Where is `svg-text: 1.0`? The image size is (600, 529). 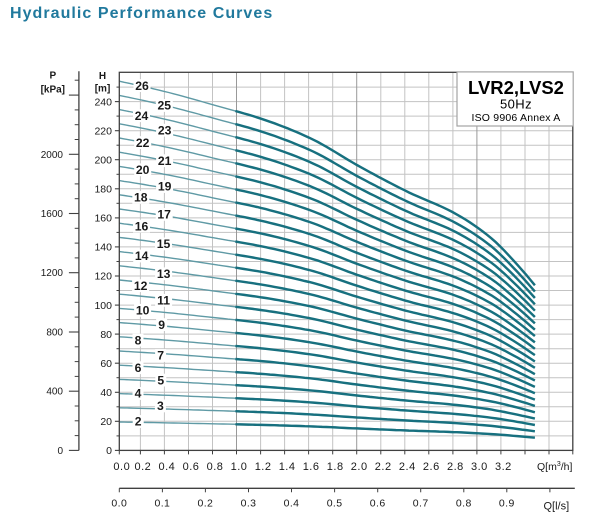 svg-text: 1.0 is located at coordinates (239, 467).